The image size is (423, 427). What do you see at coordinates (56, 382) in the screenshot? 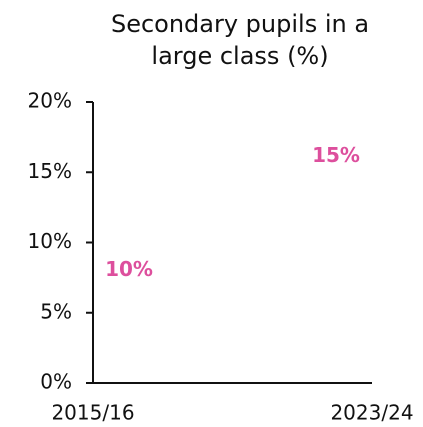
I see `y-tick-label: 0%` at bounding box center [56, 382].